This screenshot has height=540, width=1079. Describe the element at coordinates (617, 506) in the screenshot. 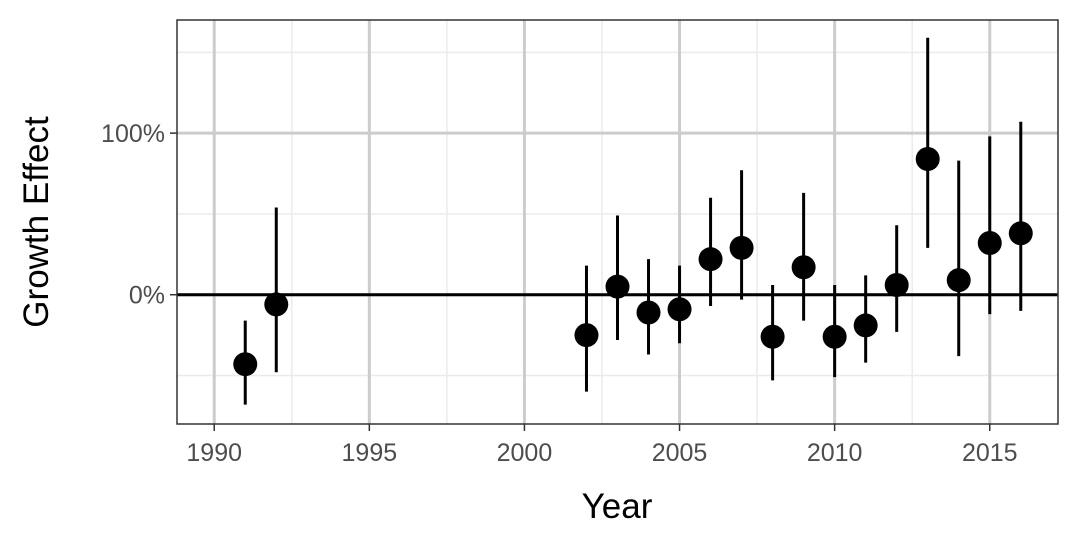

I see `x-axis-title: Year` at that location.